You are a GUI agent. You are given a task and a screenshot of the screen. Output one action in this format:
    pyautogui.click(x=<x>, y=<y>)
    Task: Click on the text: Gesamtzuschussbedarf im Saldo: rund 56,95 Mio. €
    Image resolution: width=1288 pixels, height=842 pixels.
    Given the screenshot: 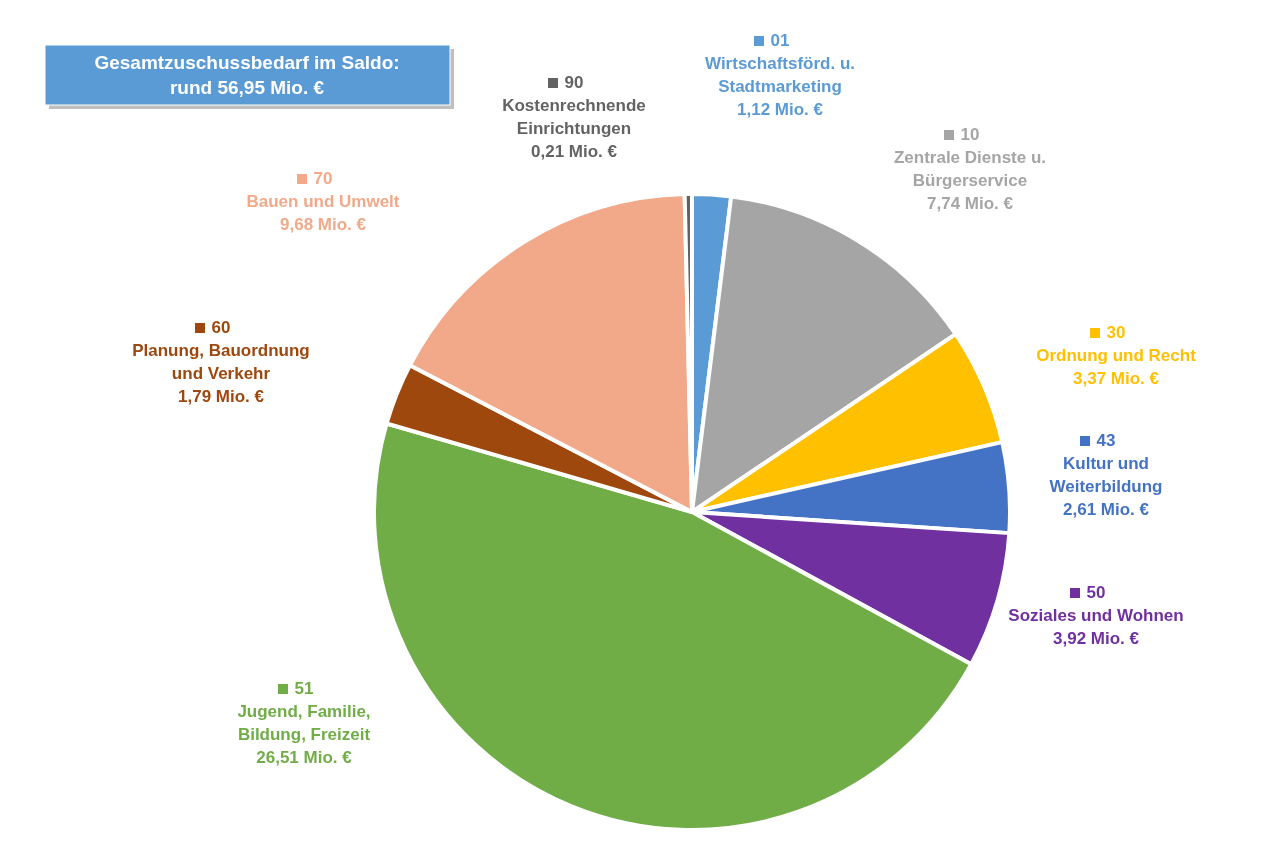 What is the action you would take?
    pyautogui.click(x=247, y=75)
    